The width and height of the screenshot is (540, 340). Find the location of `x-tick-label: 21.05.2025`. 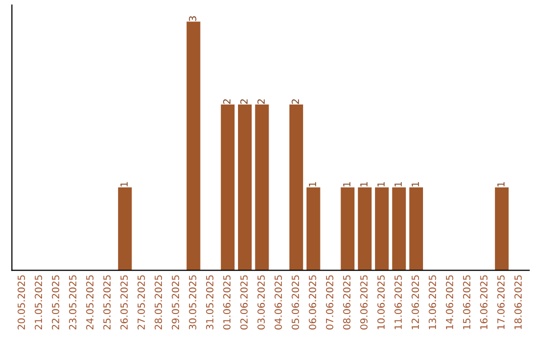

x-tick-label: 21.05.2025 is located at coordinates (38, 302).